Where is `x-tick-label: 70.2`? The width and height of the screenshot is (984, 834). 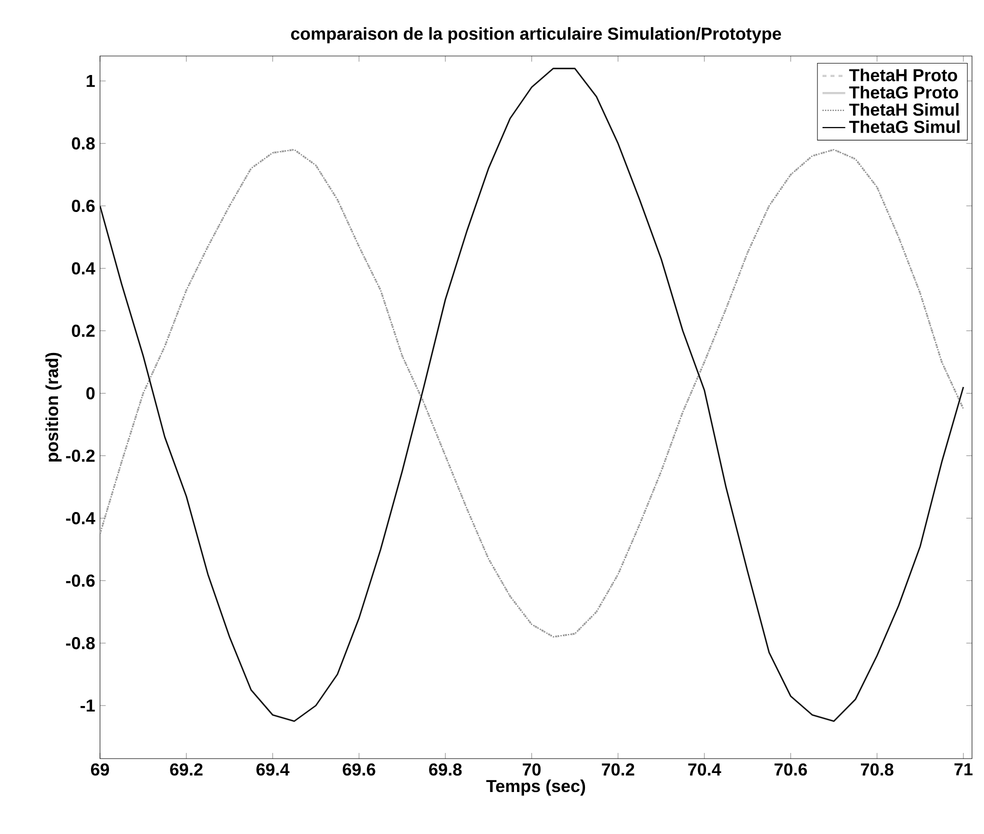
x-tick-label: 70.2 is located at coordinates (618, 769).